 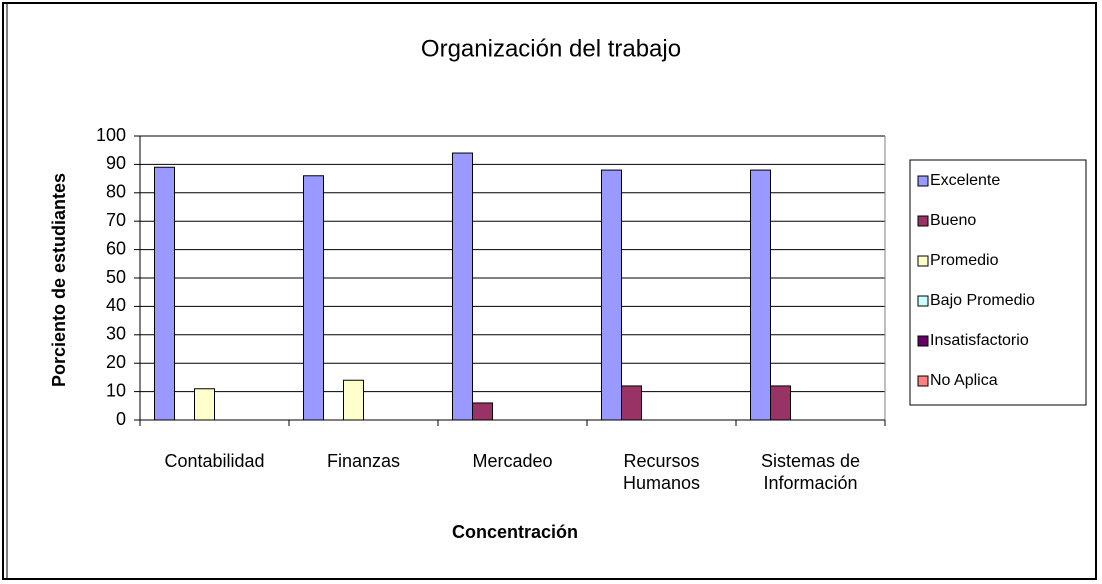 I want to click on x-tick-label: Mercadeo, so click(x=512, y=461).